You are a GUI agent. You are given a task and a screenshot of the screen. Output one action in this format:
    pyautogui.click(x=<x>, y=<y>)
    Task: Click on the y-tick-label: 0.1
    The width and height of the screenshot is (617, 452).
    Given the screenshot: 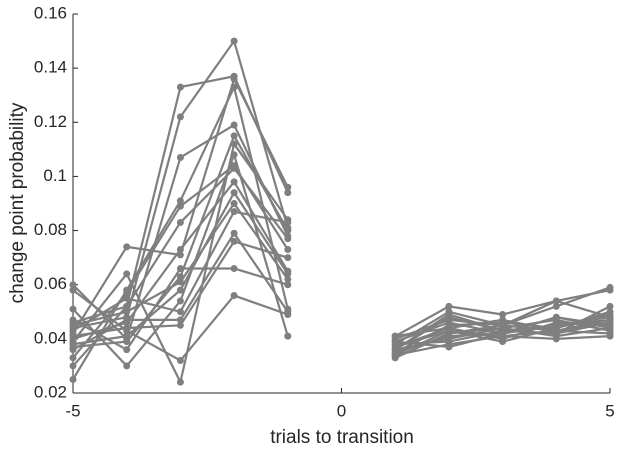 What is the action you would take?
    pyautogui.click(x=55, y=175)
    